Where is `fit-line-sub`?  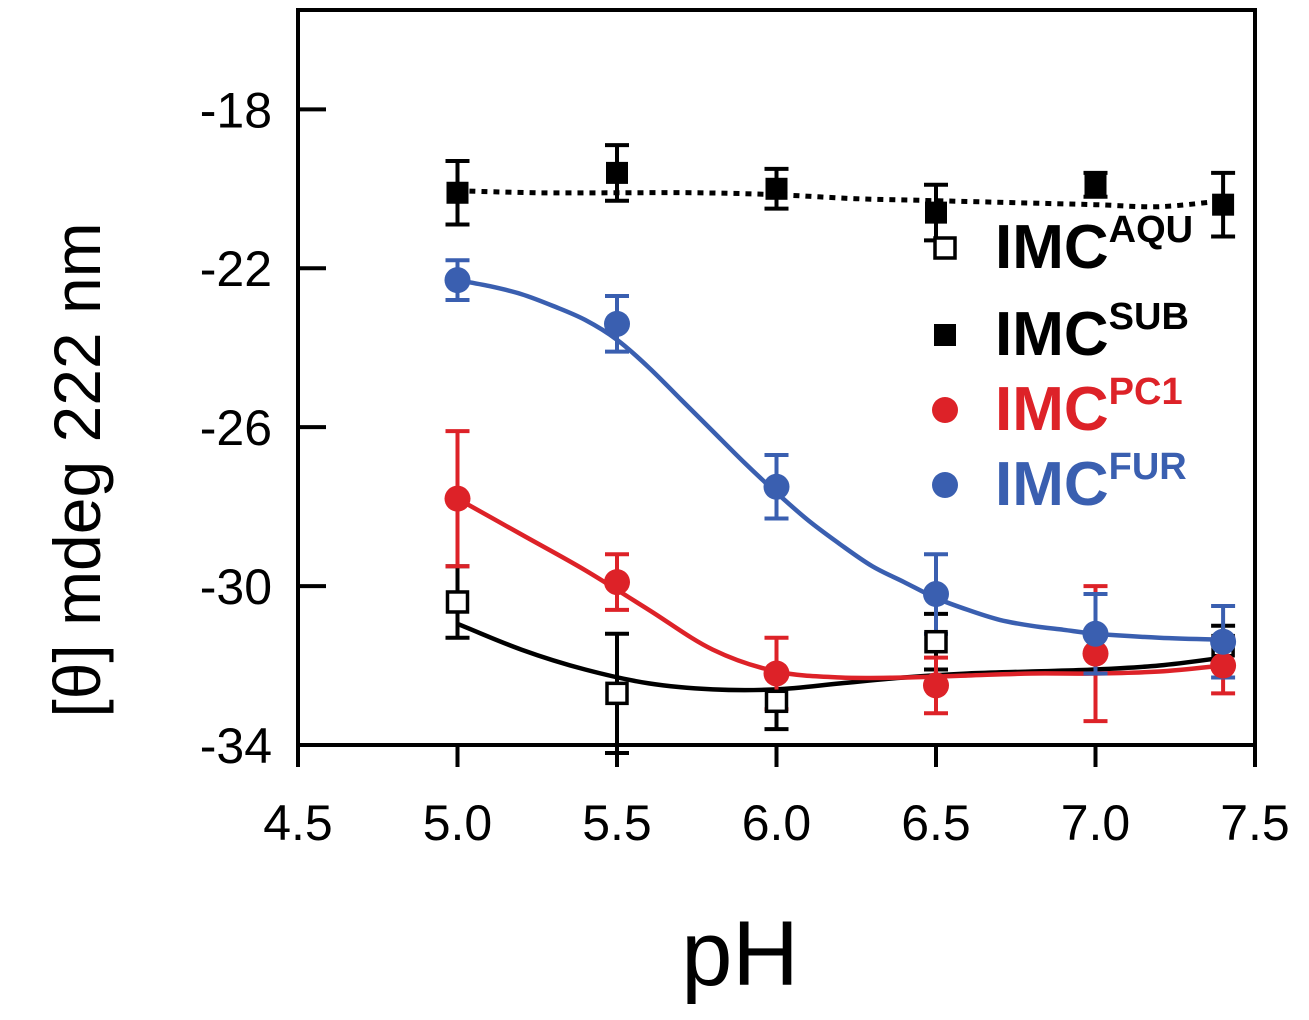 fit-line-sub is located at coordinates (840, 199).